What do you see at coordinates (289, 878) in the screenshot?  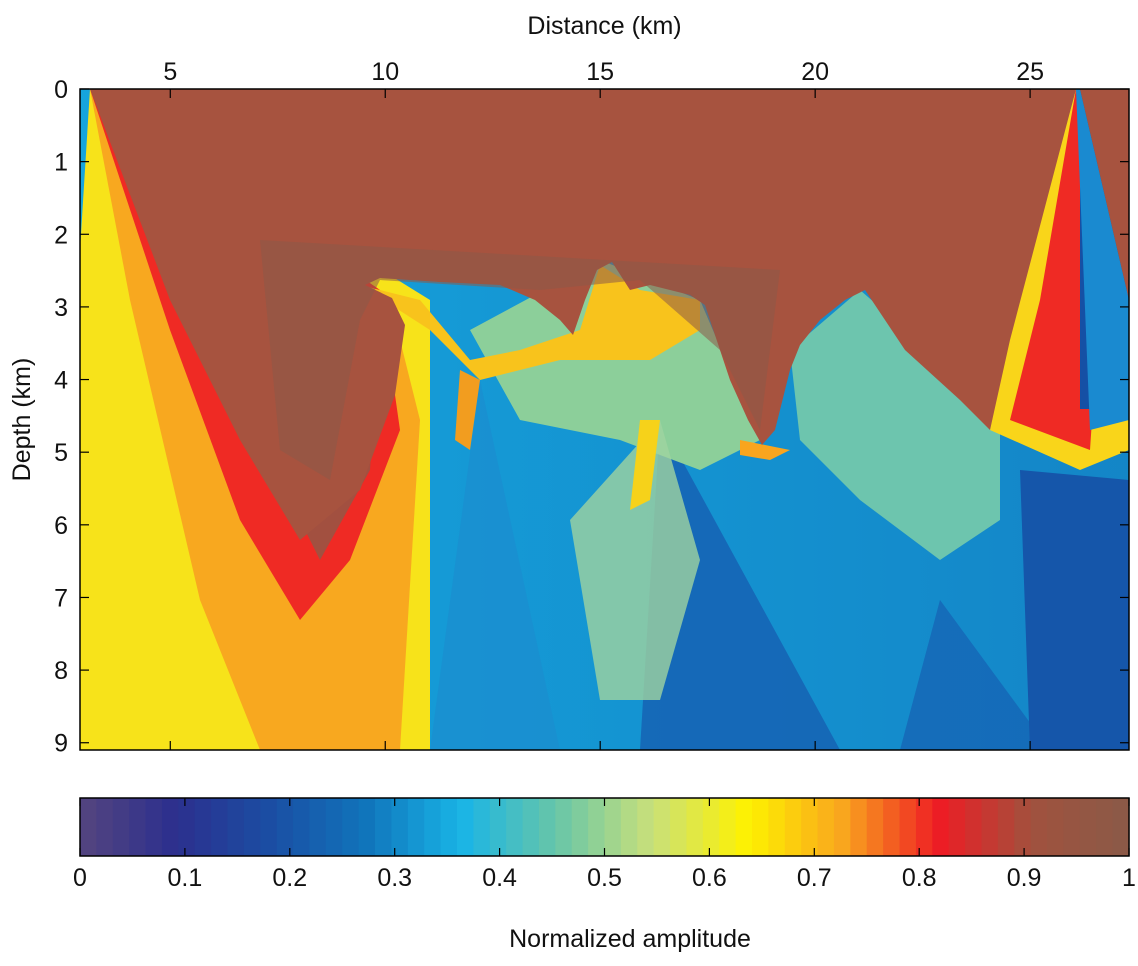 I see `colorbar-tick-label: 0.2` at bounding box center [289, 878].